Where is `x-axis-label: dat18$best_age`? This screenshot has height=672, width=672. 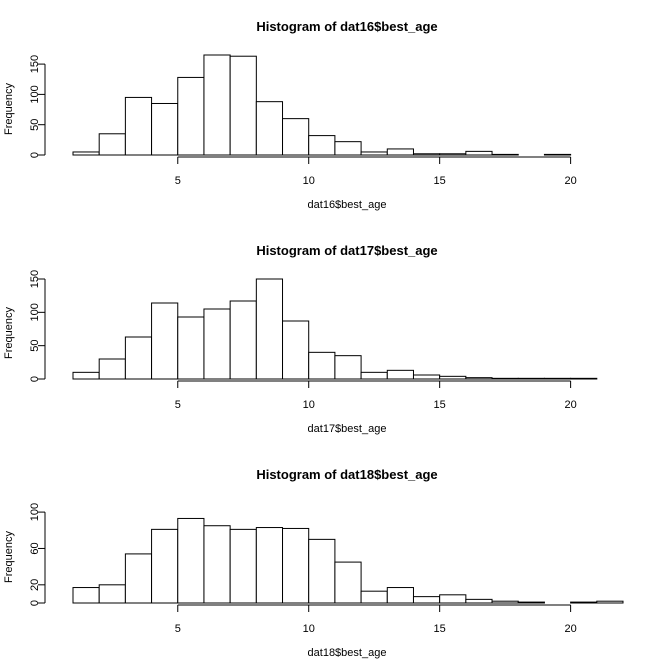 x-axis-label: dat18$best_age is located at coordinates (347, 653).